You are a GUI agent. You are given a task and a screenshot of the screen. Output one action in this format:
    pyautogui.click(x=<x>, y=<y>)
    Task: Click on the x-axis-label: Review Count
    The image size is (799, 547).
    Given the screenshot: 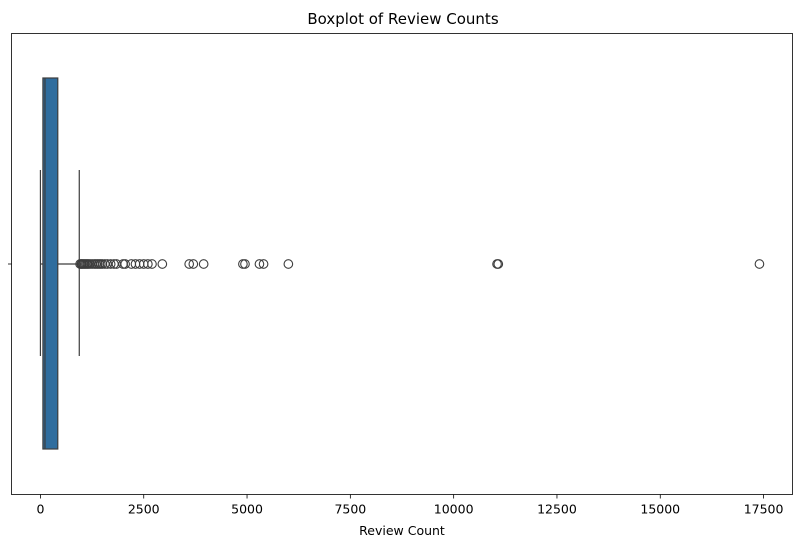 What is the action you would take?
    pyautogui.click(x=402, y=530)
    